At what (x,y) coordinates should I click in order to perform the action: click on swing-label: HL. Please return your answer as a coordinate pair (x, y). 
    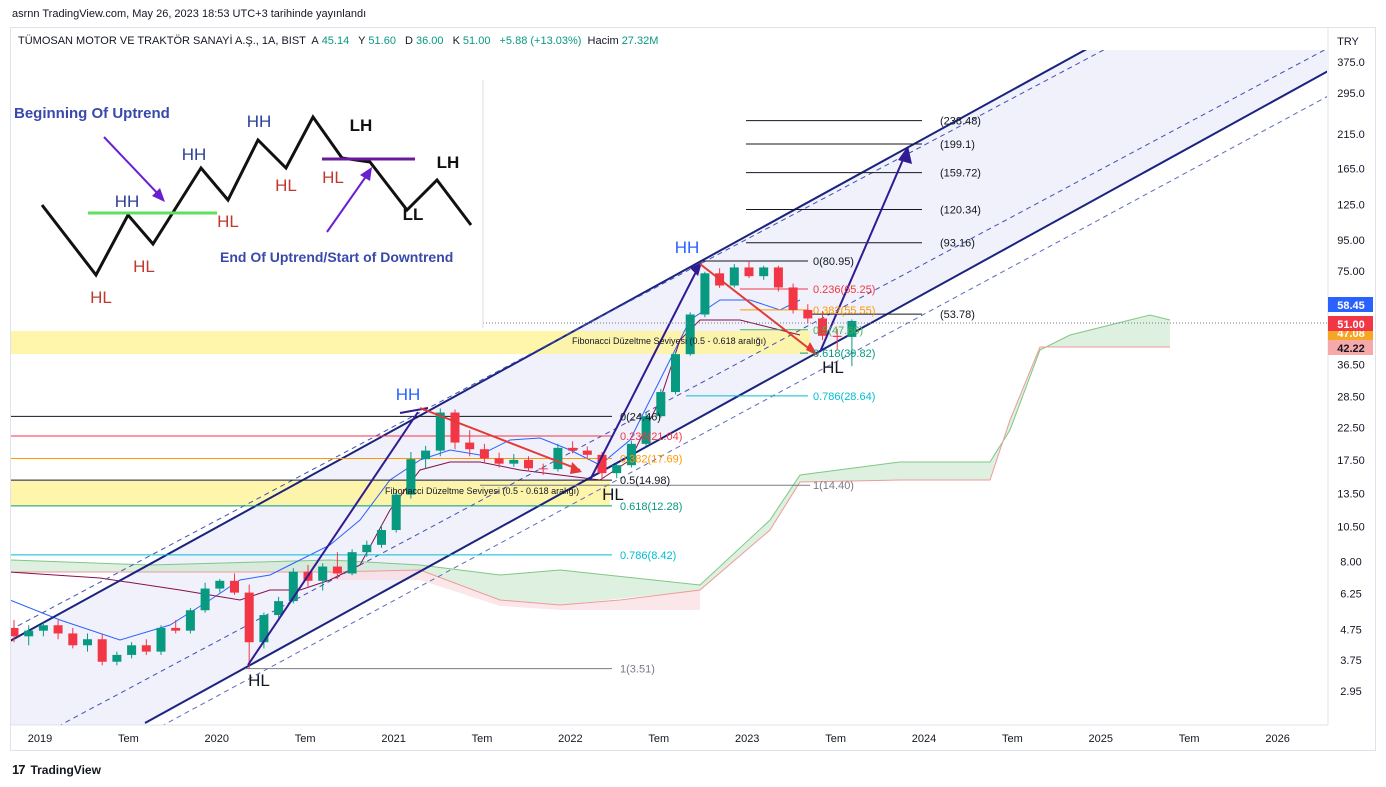
    Looking at the image, I should click on (833, 367).